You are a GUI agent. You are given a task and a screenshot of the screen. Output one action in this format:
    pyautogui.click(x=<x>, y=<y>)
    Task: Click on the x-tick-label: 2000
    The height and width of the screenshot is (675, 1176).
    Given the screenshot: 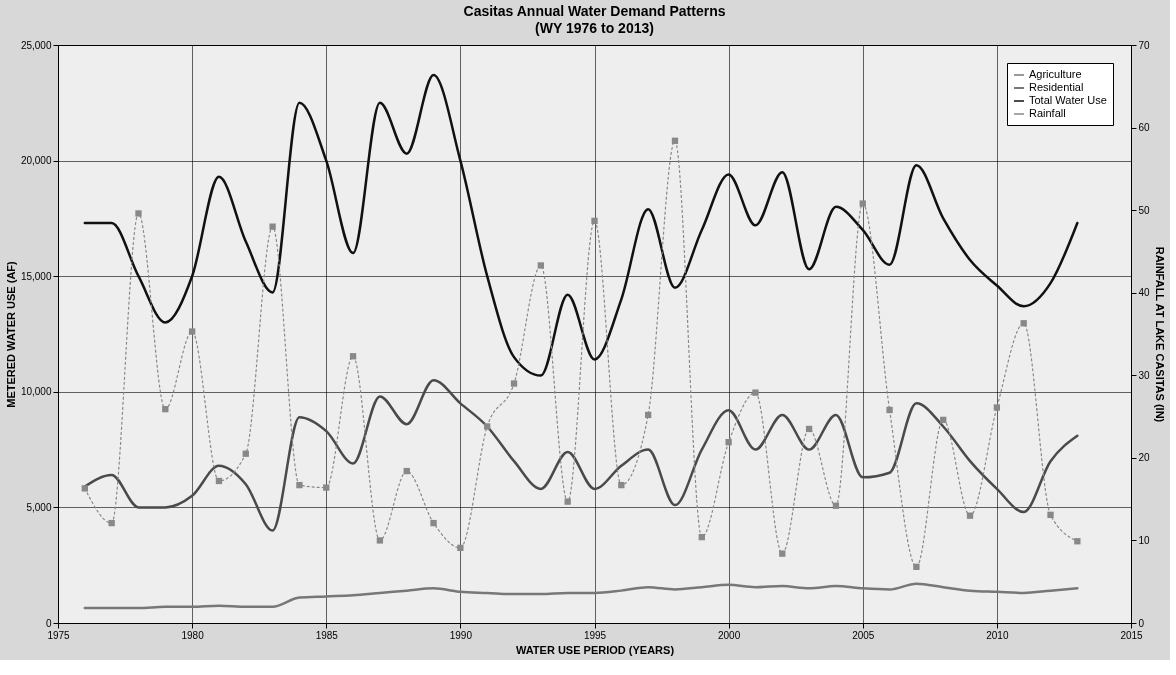 What is the action you would take?
    pyautogui.click(x=729, y=635)
    